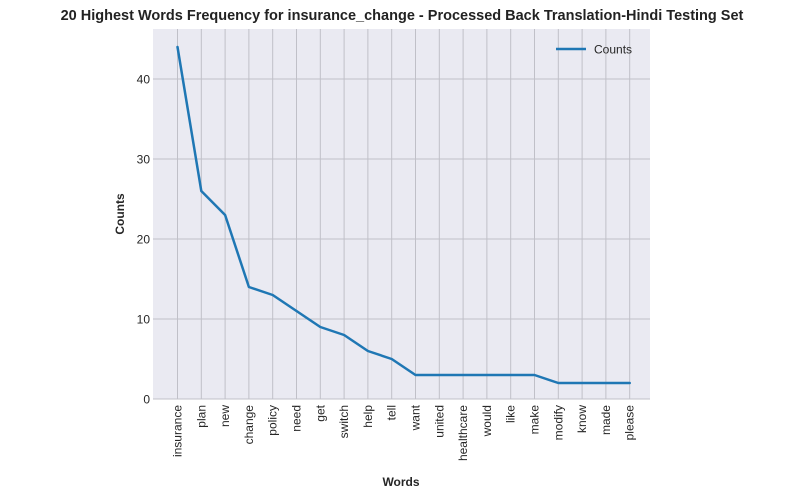 Image resolution: width=804 pixels, height=499 pixels. Describe the element at coordinates (297, 418) in the screenshot. I see `x-tick-label: need` at that location.